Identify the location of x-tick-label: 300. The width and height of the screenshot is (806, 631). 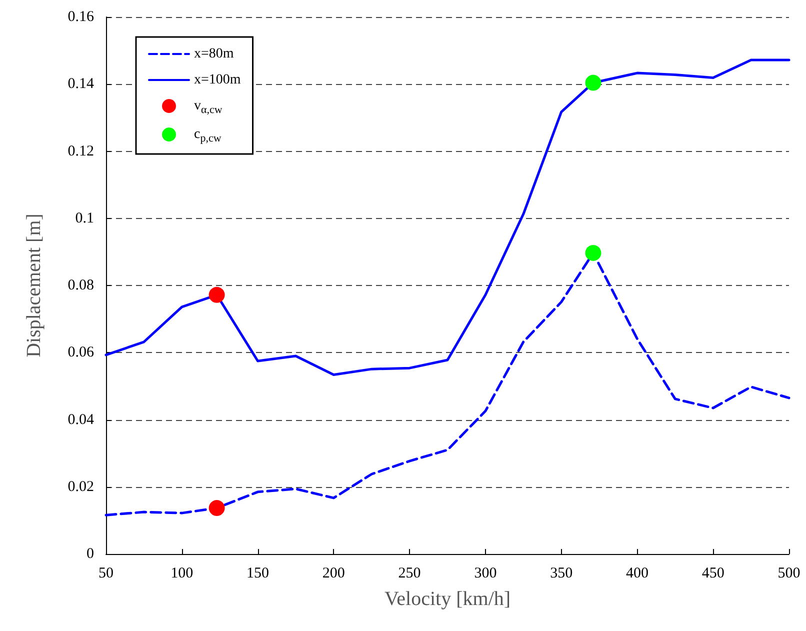
(485, 574).